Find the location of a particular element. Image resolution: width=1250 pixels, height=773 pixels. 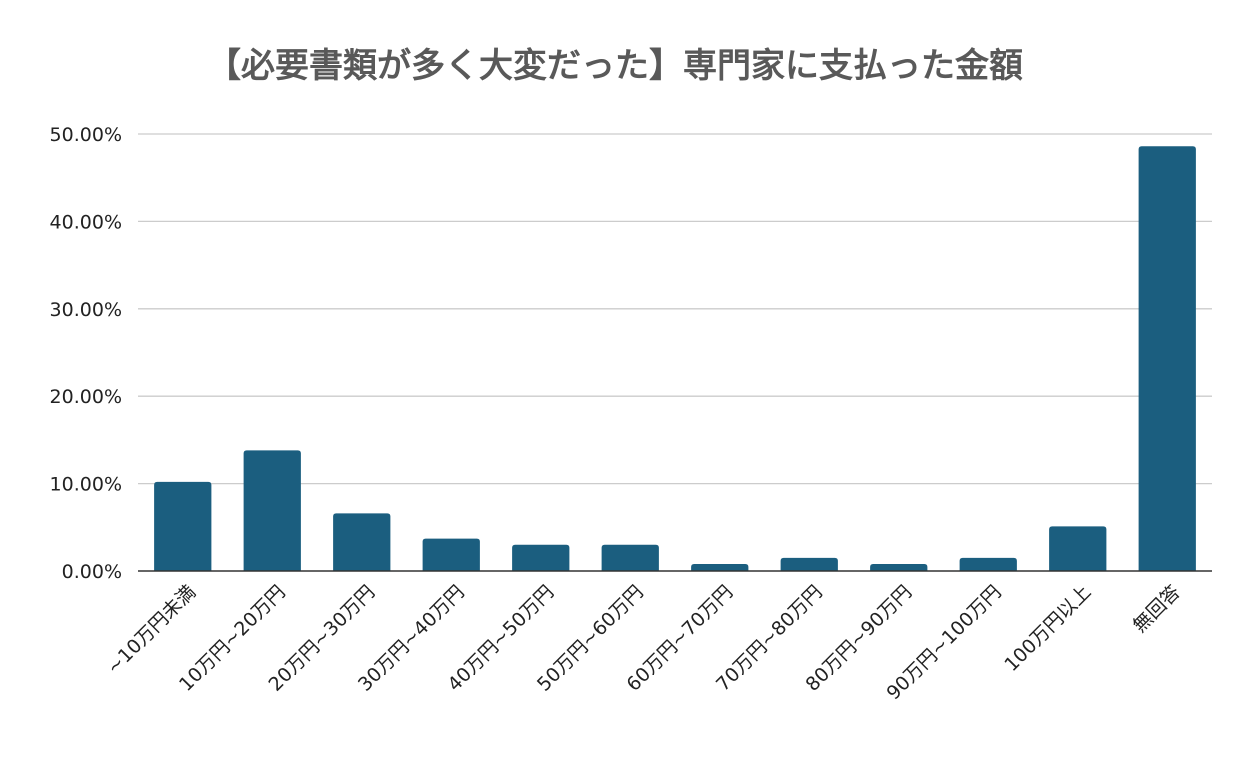

x-tick-label: ~10万円未満 is located at coordinates (152, 630).